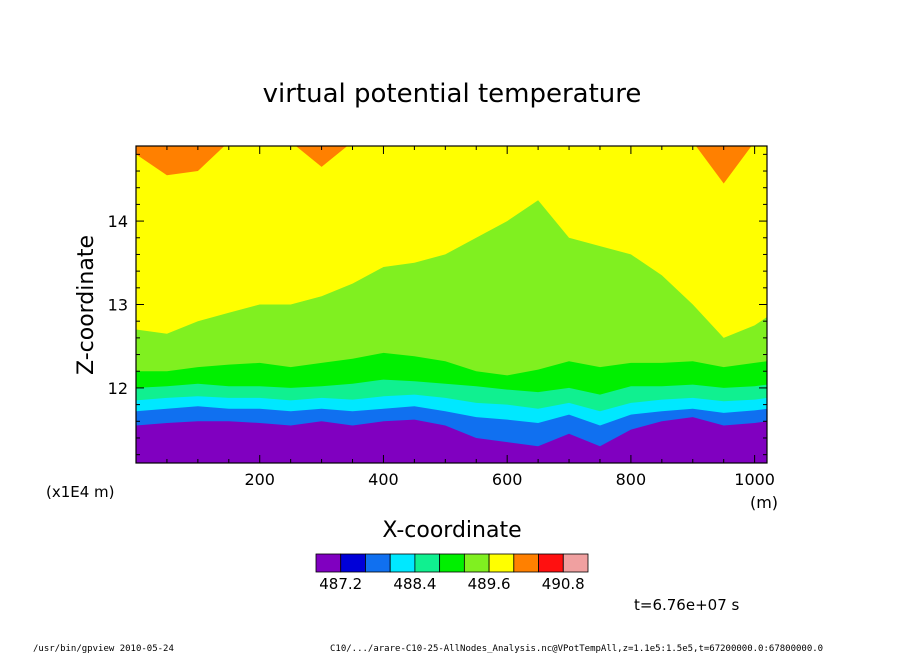 The width and height of the screenshot is (904, 654). Describe the element at coordinates (383, 479) in the screenshot. I see `x-tick-label-1: 400` at that location.